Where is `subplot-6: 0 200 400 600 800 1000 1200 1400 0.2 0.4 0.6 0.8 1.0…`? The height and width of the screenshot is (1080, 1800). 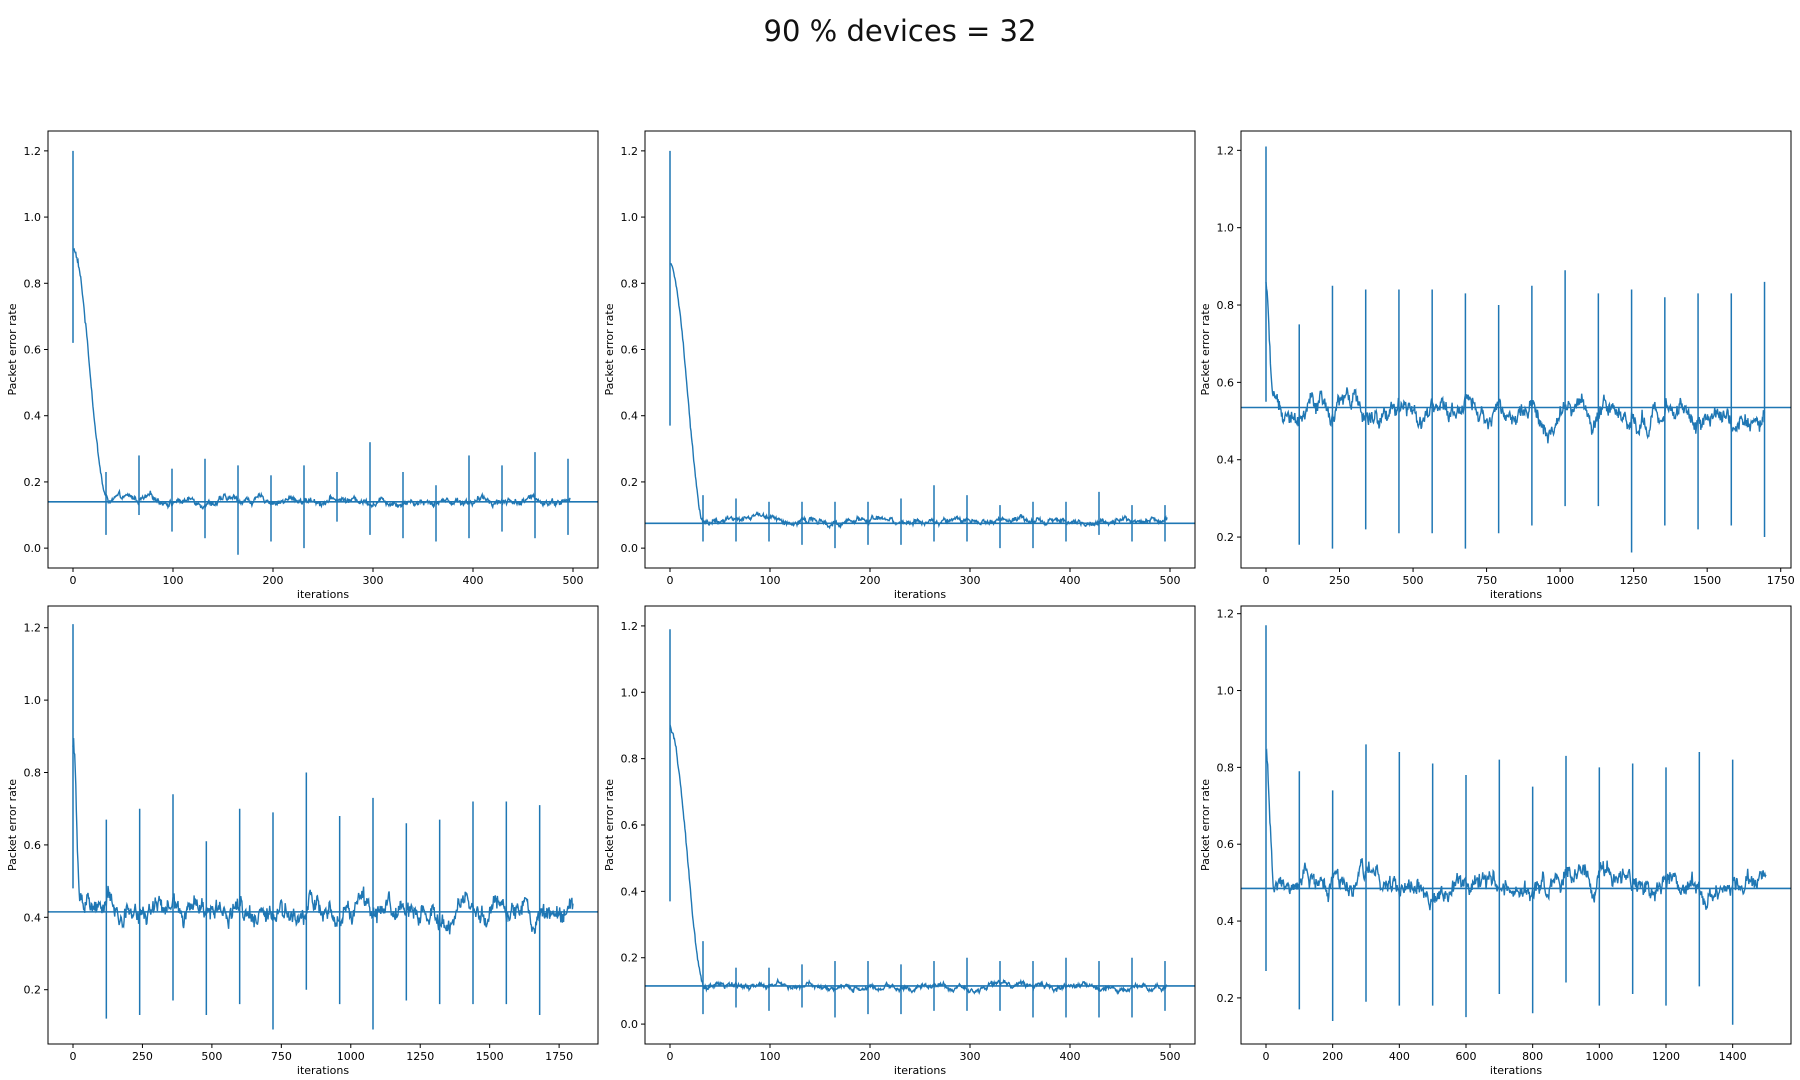
subplot-6: 0 200 400 600 800 1000 1200 1400 0.2 0.4 0.6 0.8 1.0… is located at coordinates (1495, 841).